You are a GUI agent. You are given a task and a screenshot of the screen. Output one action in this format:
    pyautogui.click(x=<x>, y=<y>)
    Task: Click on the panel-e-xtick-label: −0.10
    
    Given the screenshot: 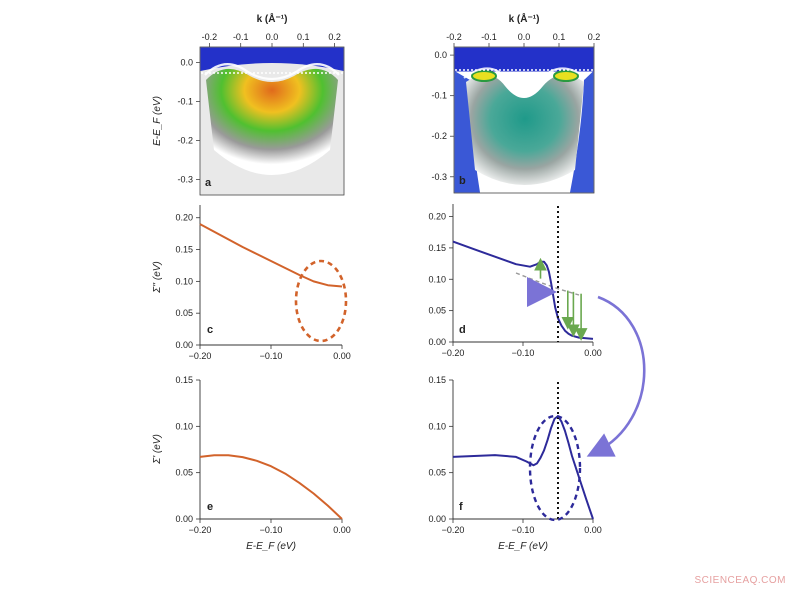 What is the action you would take?
    pyautogui.click(x=271, y=530)
    